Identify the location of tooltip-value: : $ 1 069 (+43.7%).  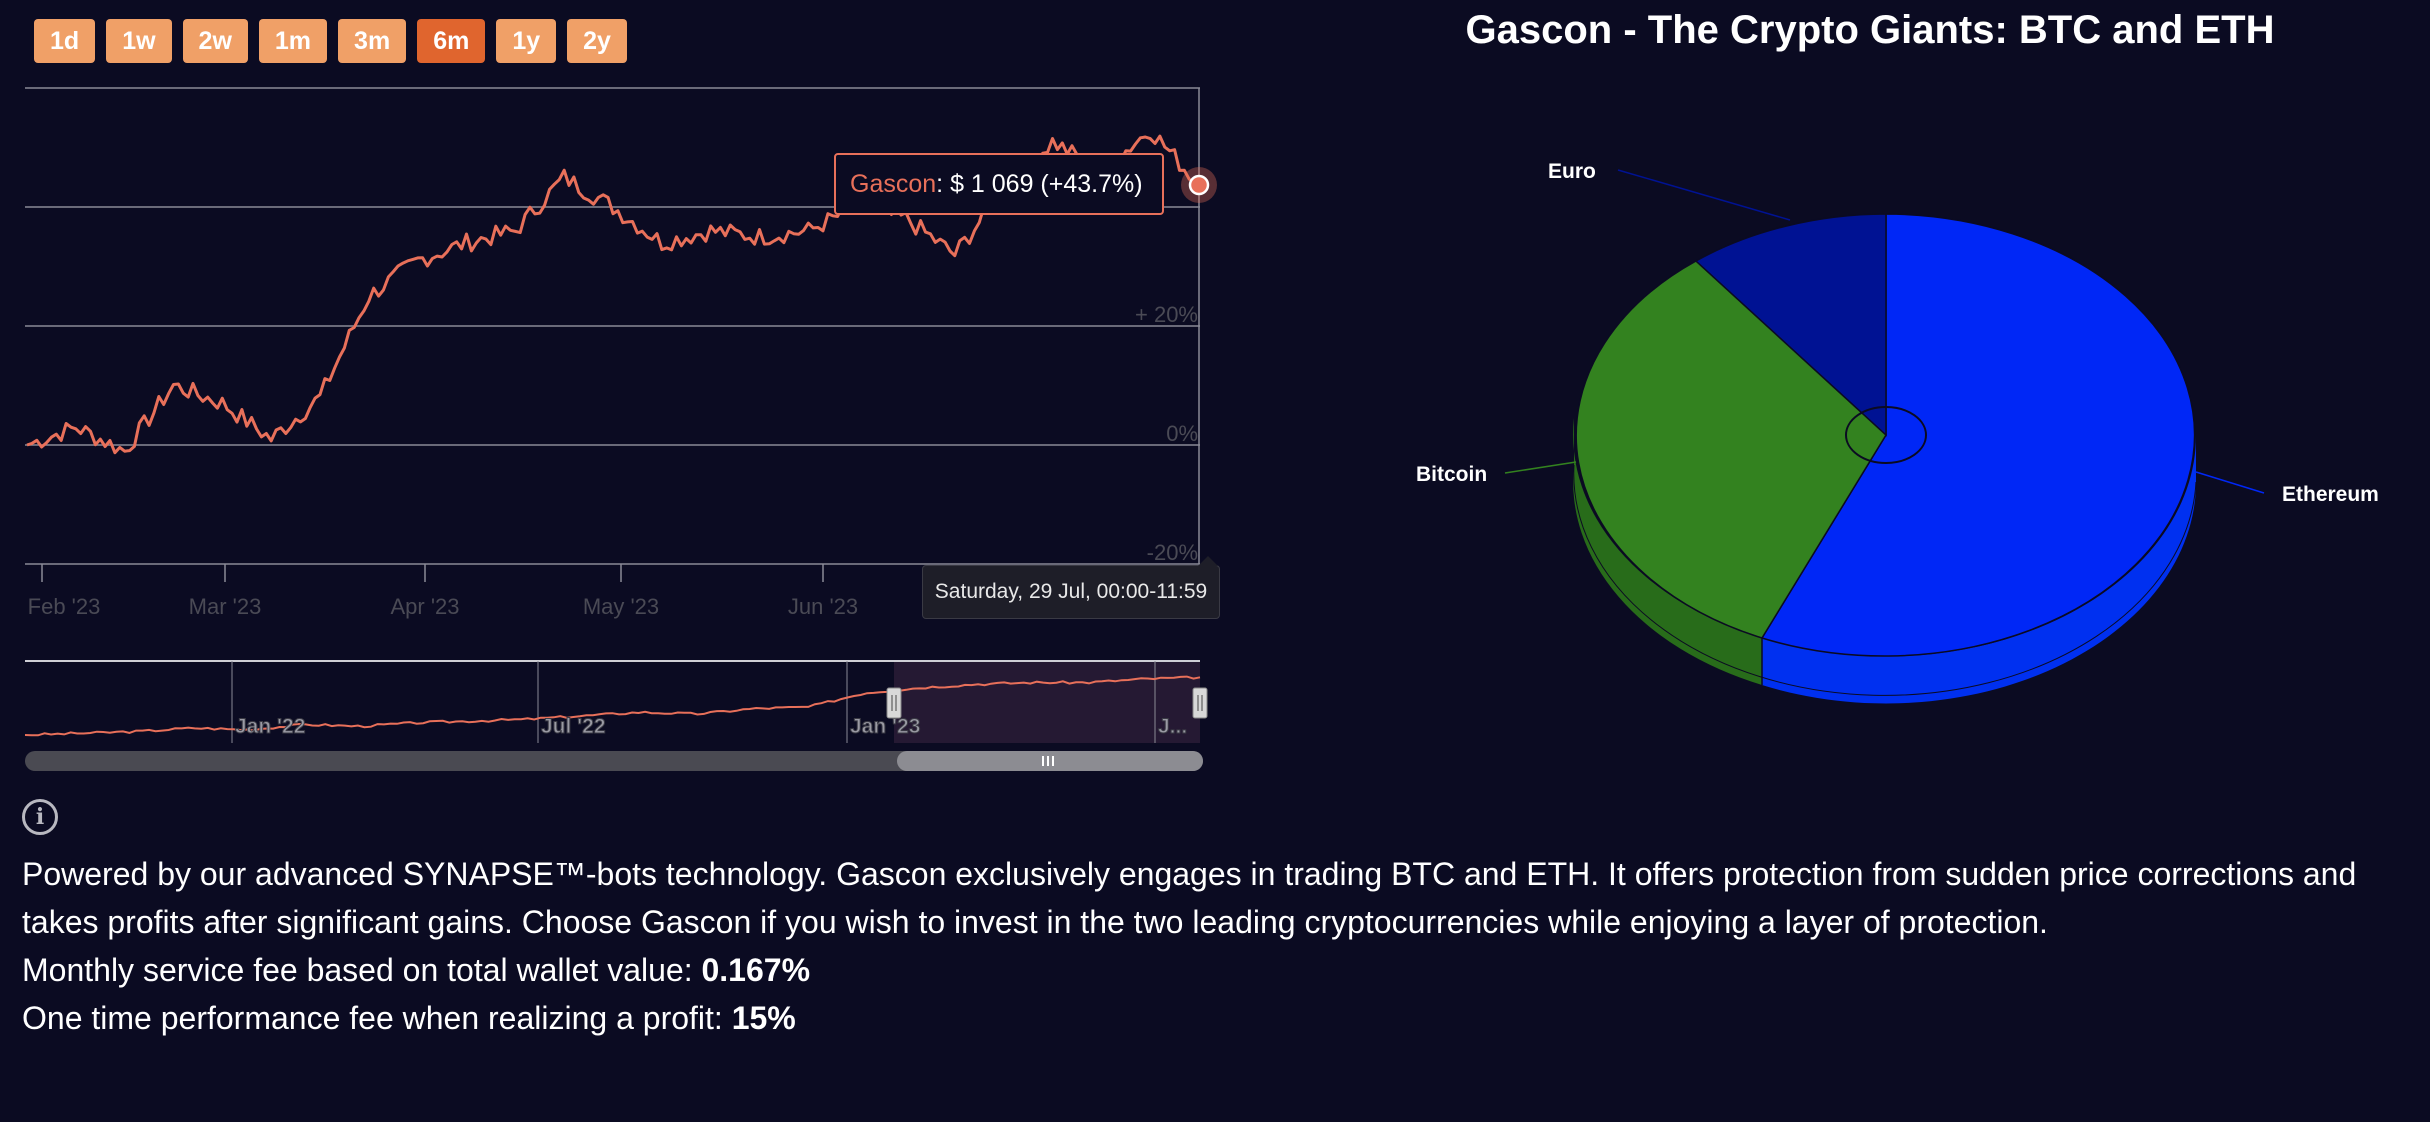
(1039, 184).